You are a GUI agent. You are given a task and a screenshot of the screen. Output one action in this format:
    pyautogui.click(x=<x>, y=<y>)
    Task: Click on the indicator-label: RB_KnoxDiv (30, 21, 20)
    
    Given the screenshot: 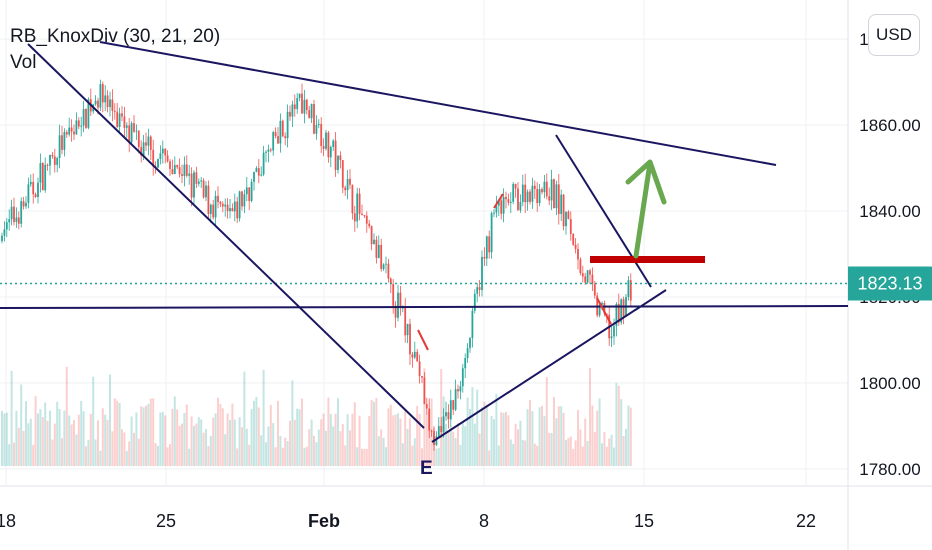 What is the action you would take?
    pyautogui.click(x=115, y=36)
    